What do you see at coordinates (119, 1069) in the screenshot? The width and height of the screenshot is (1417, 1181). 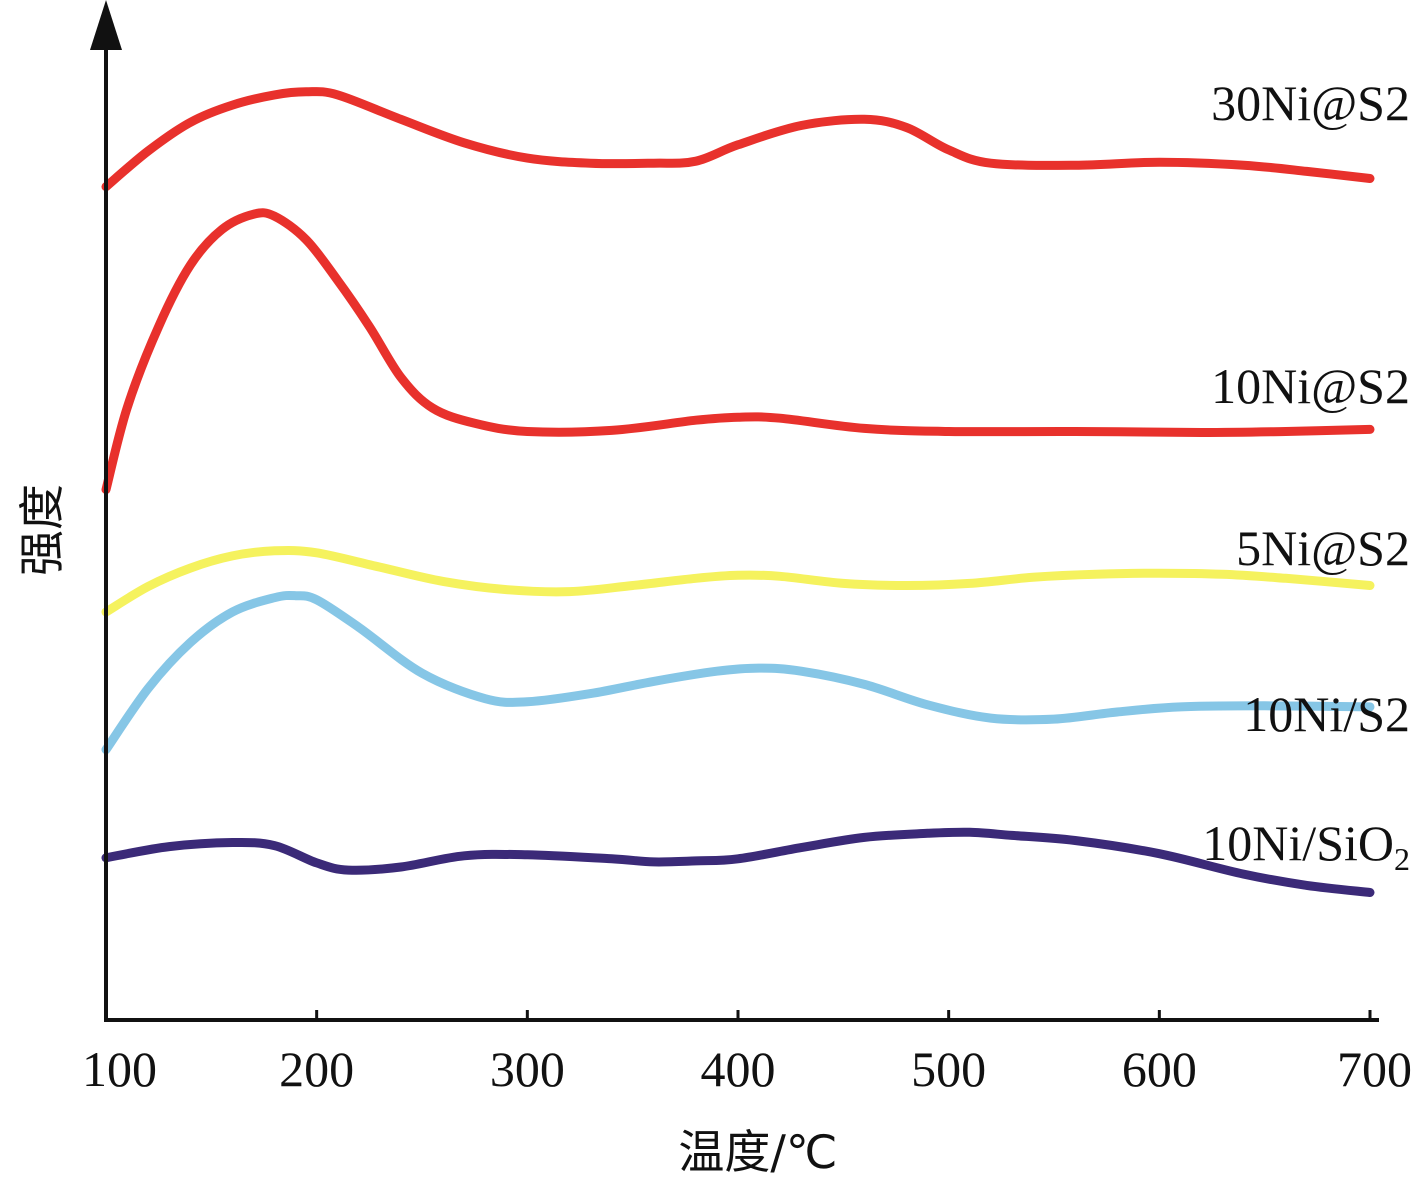 I see `x-tick-label: 100` at bounding box center [119, 1069].